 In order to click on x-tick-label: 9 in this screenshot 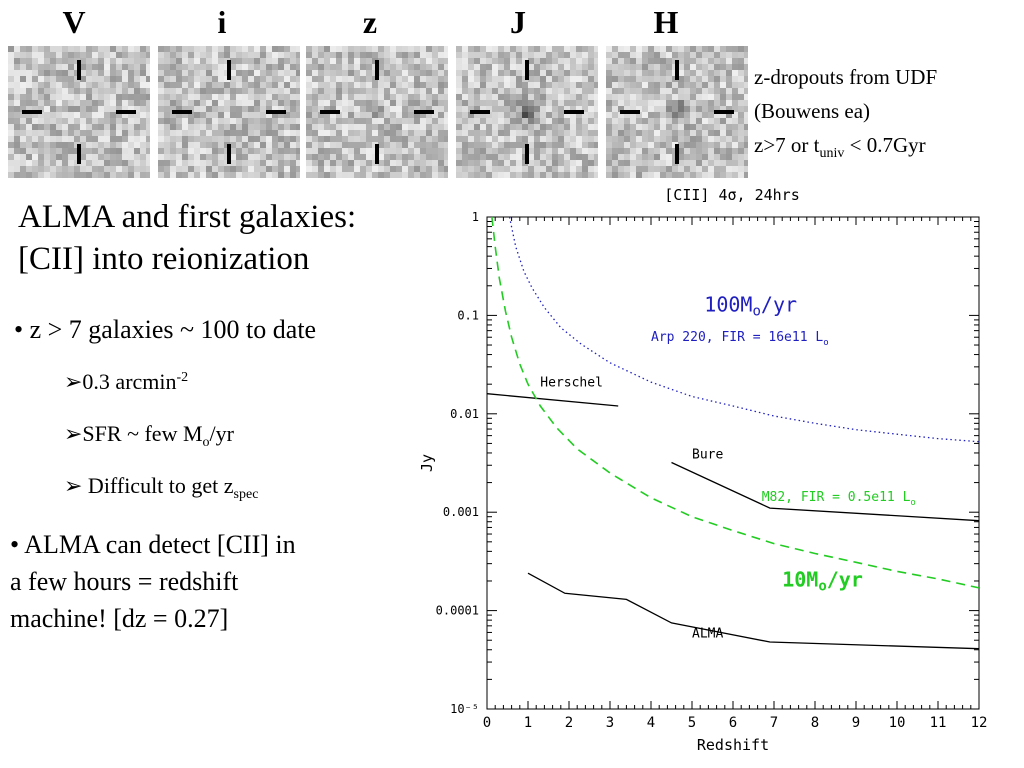, I will do `click(856, 723)`.